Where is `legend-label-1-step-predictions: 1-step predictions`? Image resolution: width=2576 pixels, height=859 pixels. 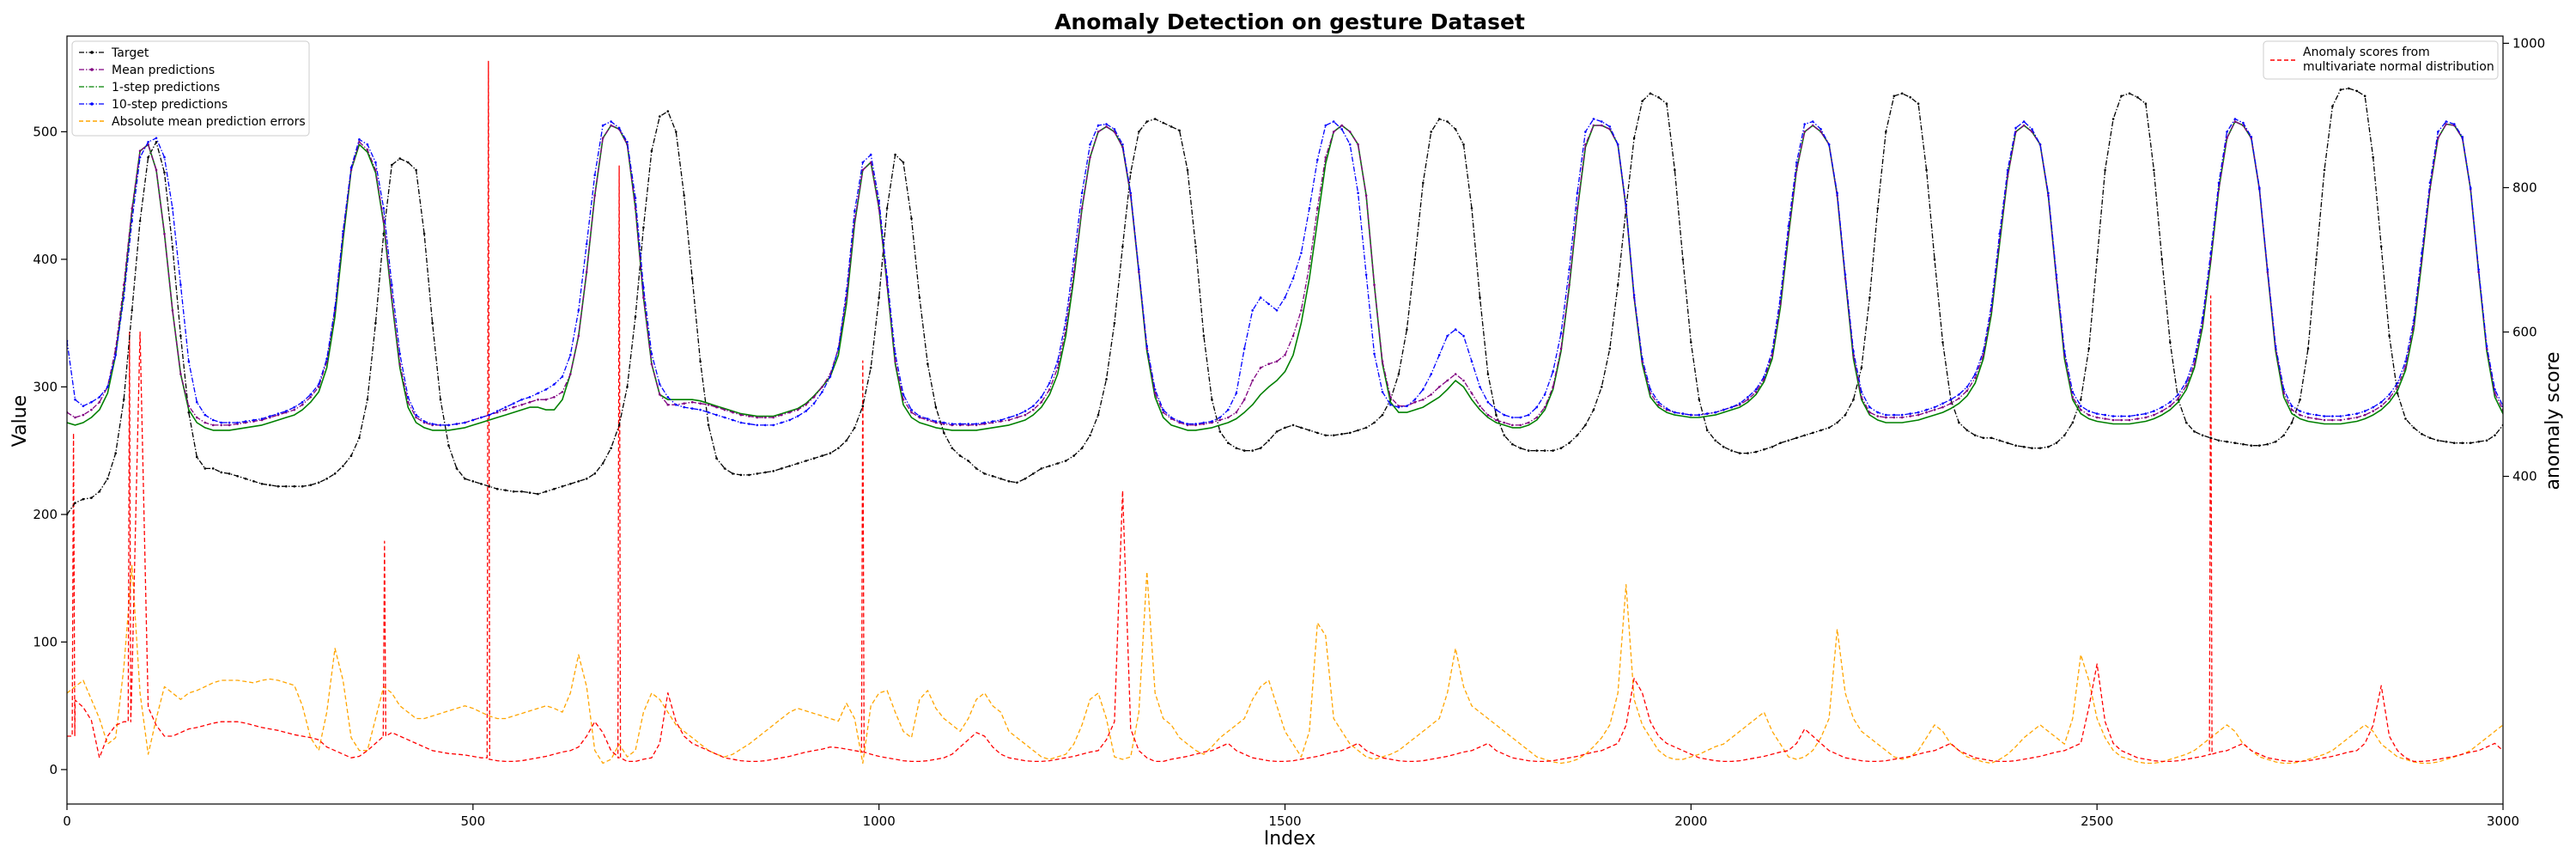 legend-label-1-step-predictions: 1-step predictions is located at coordinates (166, 87).